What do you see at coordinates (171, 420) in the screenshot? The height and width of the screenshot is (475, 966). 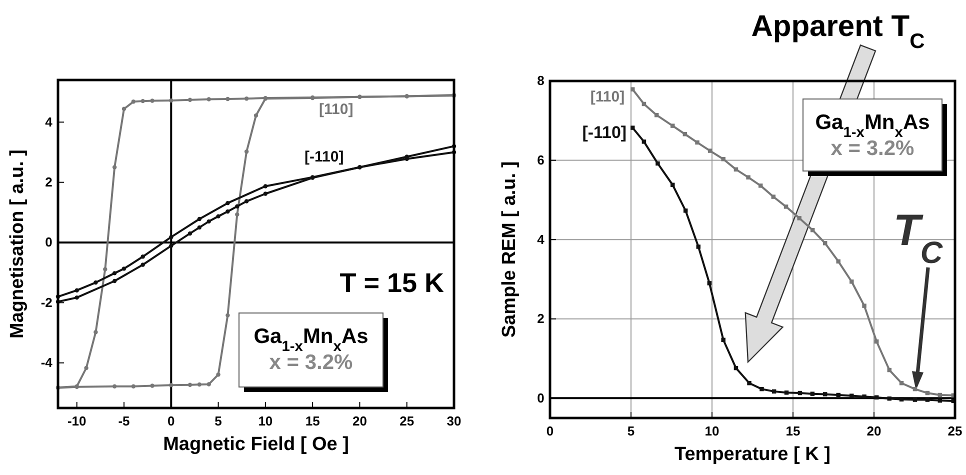 I see `x-tick-label: 0` at bounding box center [171, 420].